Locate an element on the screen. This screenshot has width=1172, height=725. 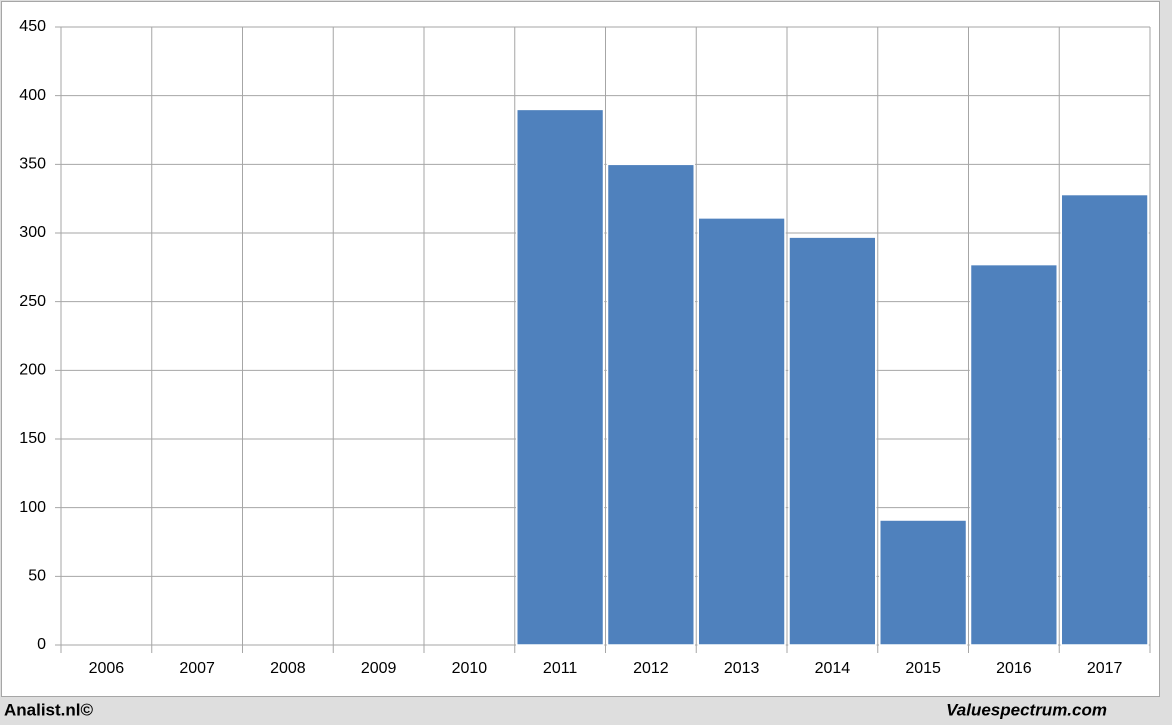
x-tick-label: 2008 is located at coordinates (288, 668).